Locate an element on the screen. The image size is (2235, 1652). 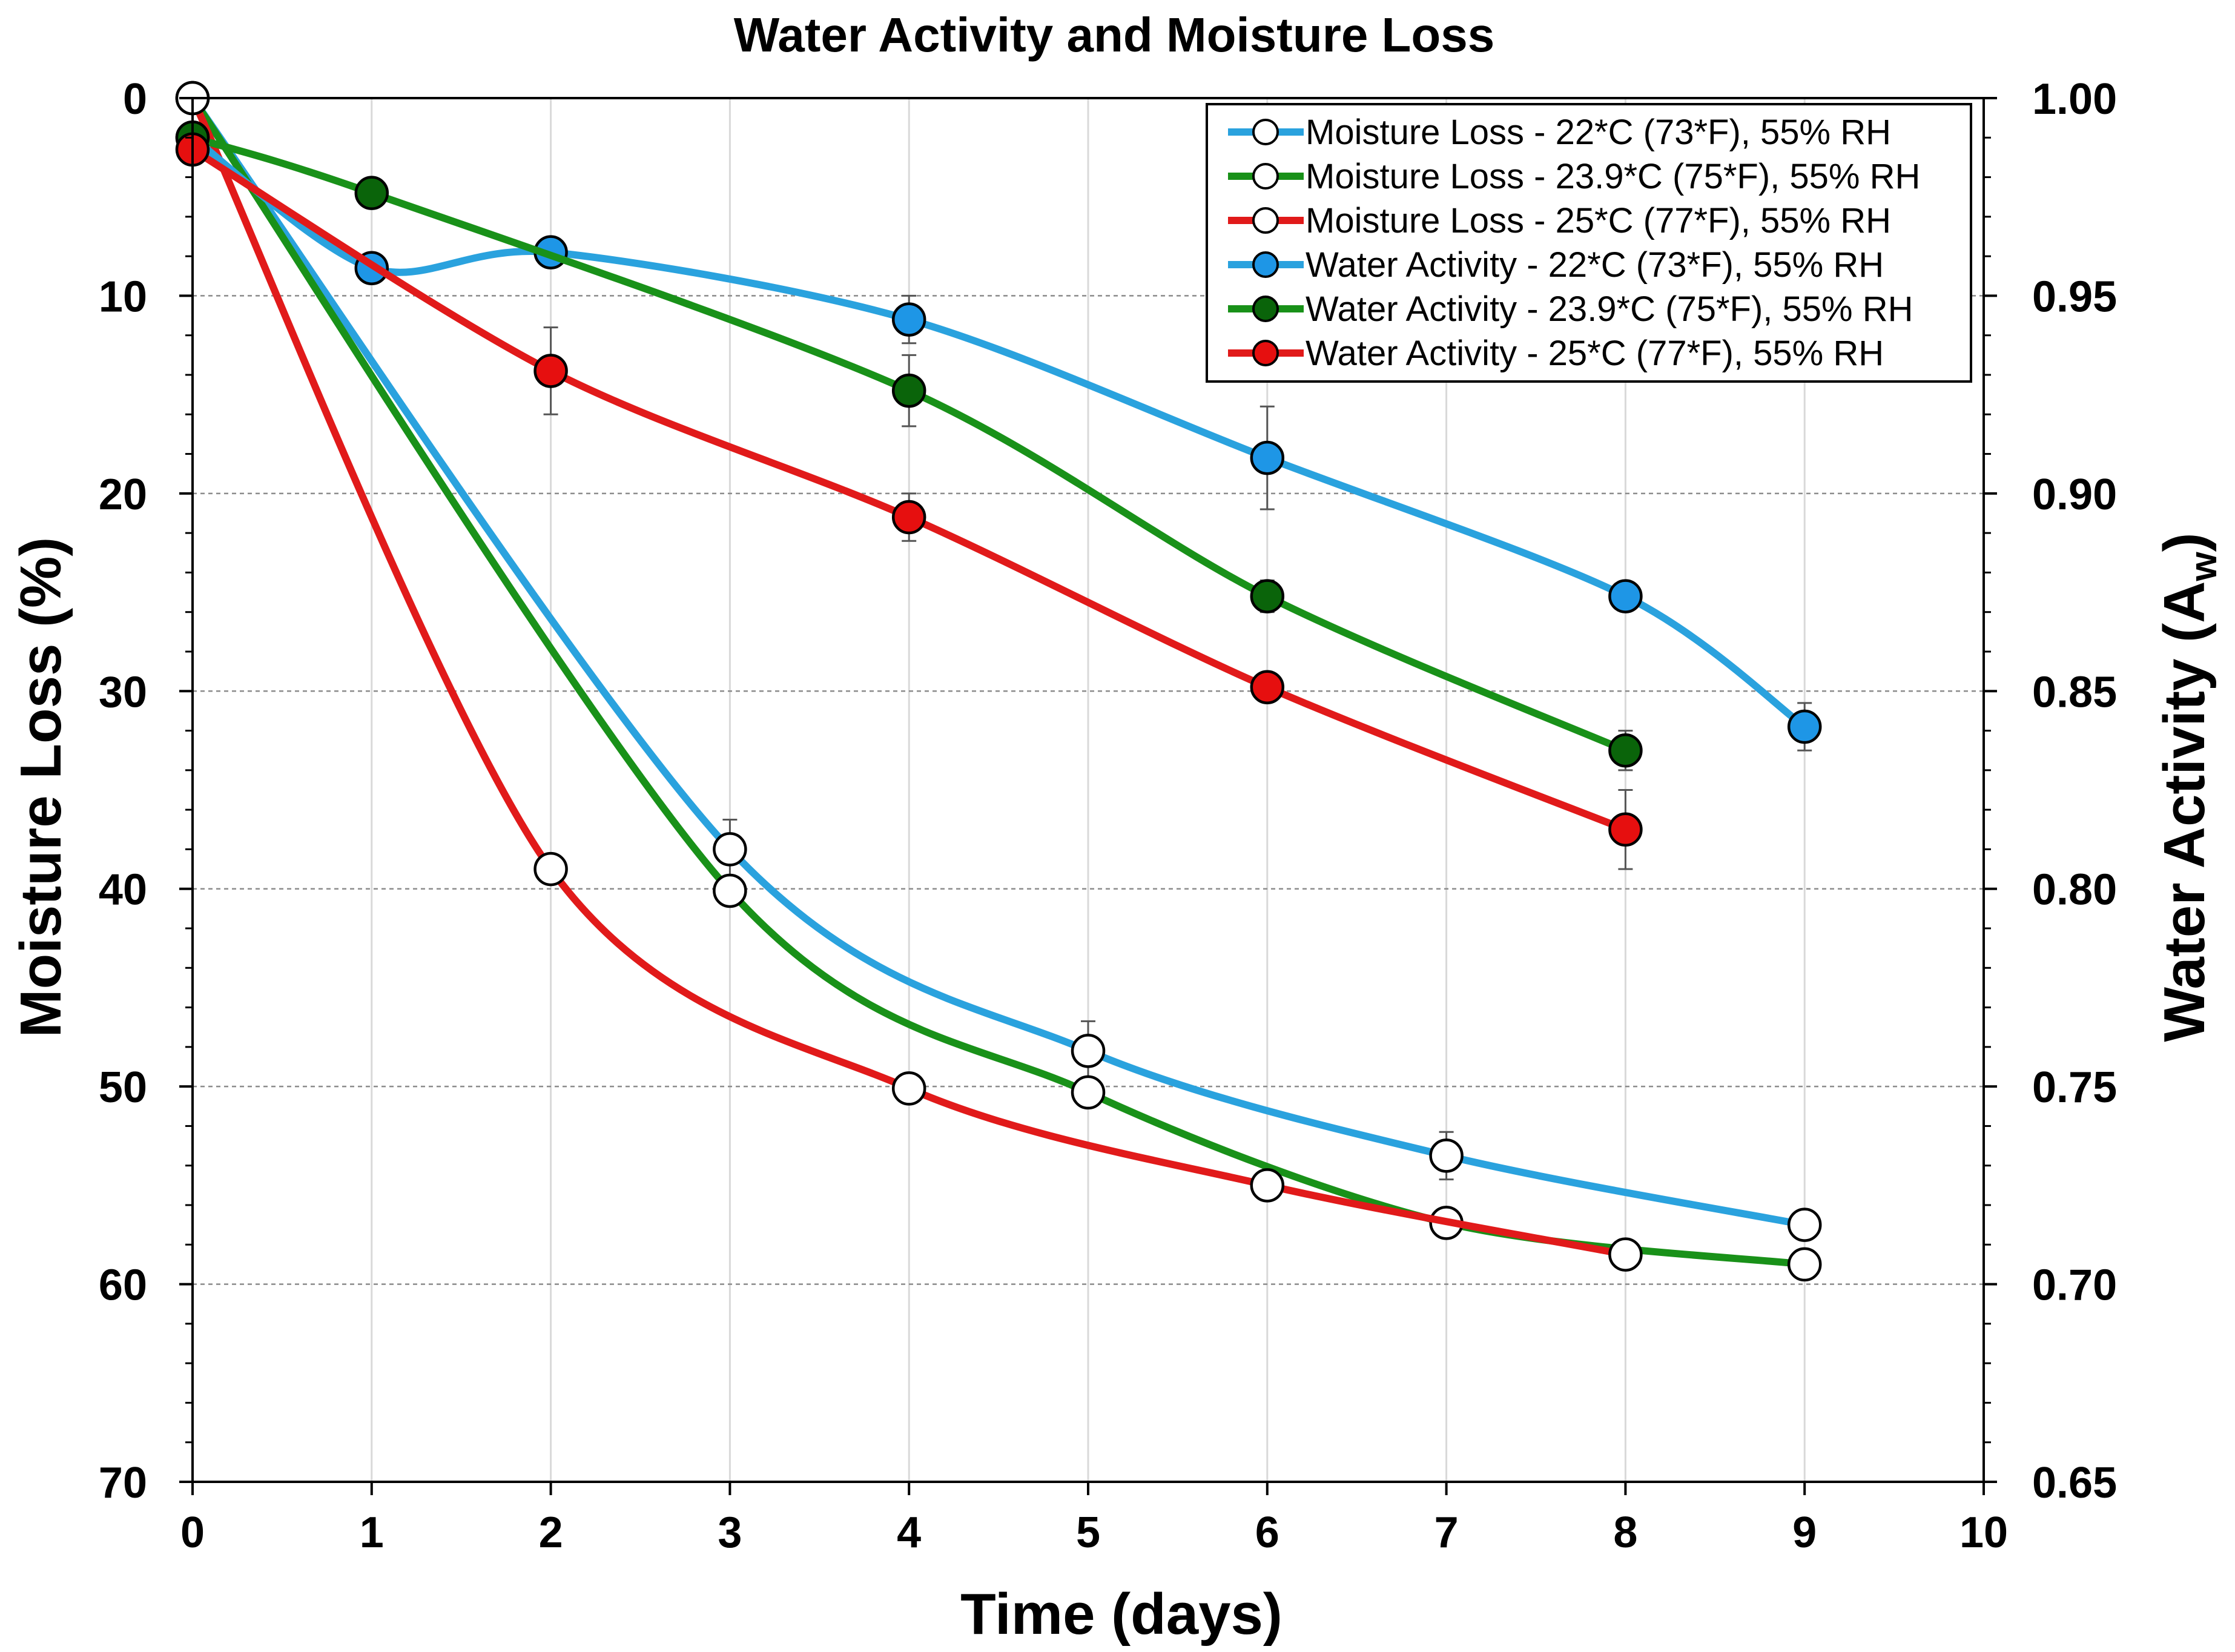
legend-box is located at coordinates (1589, 243).